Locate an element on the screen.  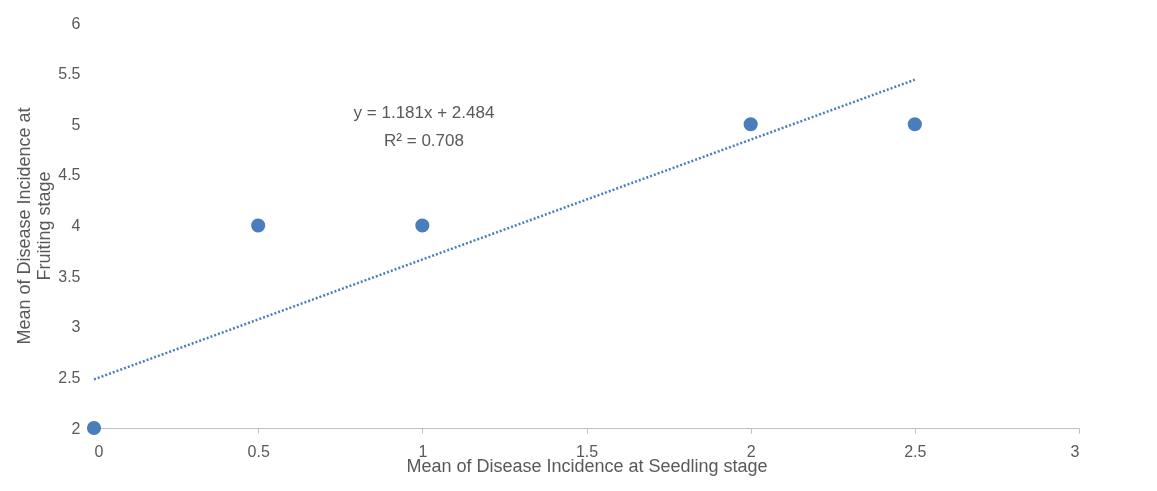
y-tick-label: 2.5 is located at coordinates (69, 377).